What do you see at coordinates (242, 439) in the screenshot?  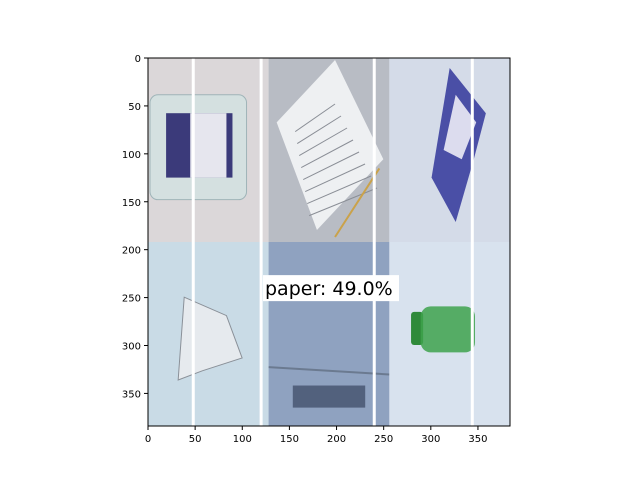 I see `x-tick-label: 100` at bounding box center [242, 439].